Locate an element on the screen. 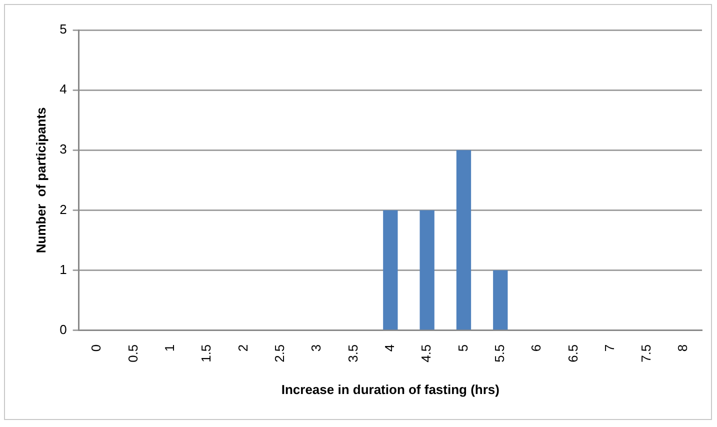  y-tick-label: 1 is located at coordinates (63, 269).